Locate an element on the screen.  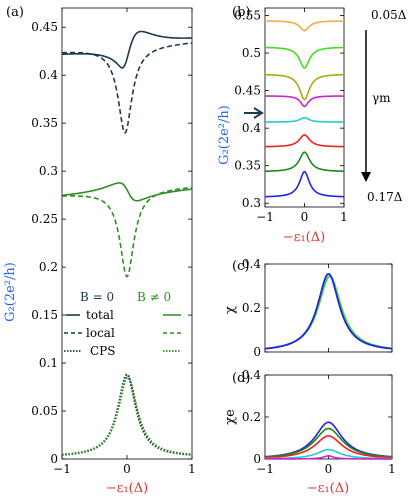
legend-header-b0: B = 0 is located at coordinates (97, 297).